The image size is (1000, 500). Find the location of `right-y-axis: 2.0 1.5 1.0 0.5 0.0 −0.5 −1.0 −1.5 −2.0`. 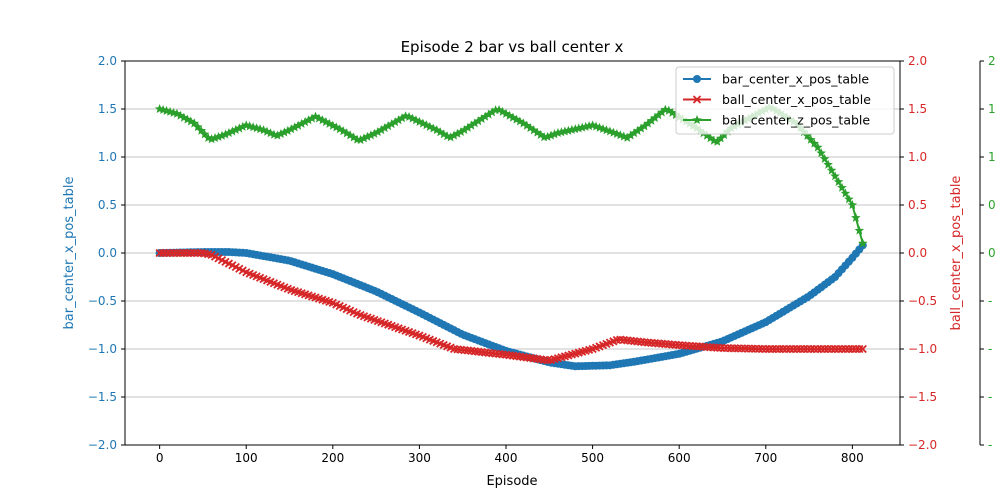

right-y-axis: 2.0 1.5 1.0 0.5 0.0 −0.5 −1.0 −1.5 −2.0 is located at coordinates (918, 253).